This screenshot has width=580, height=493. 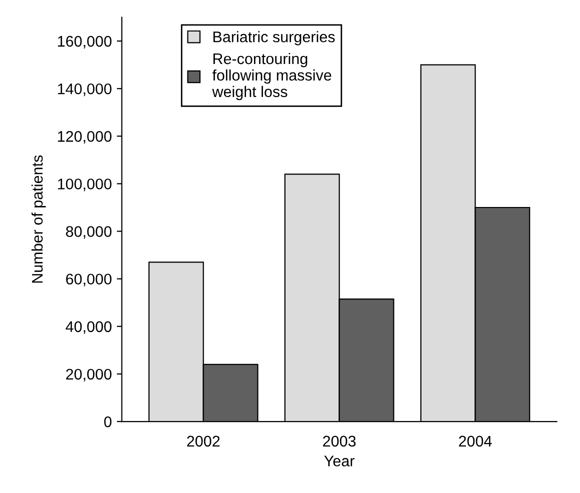 I want to click on y-tick-label: 80,000, so click(x=89, y=232).